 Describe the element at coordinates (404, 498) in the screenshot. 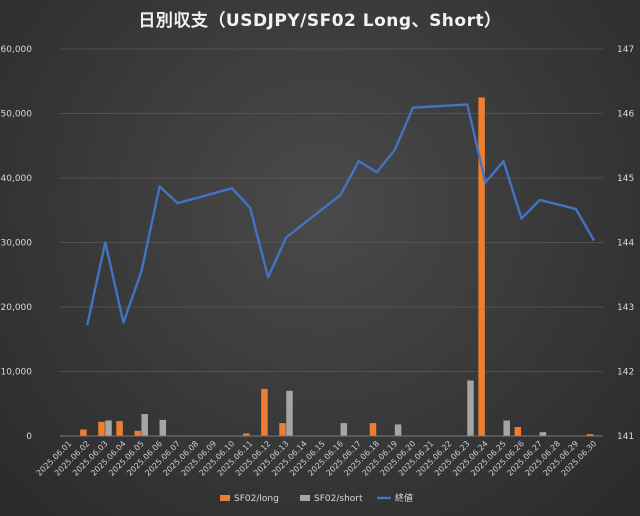

I see `legend-label: 終値` at that location.